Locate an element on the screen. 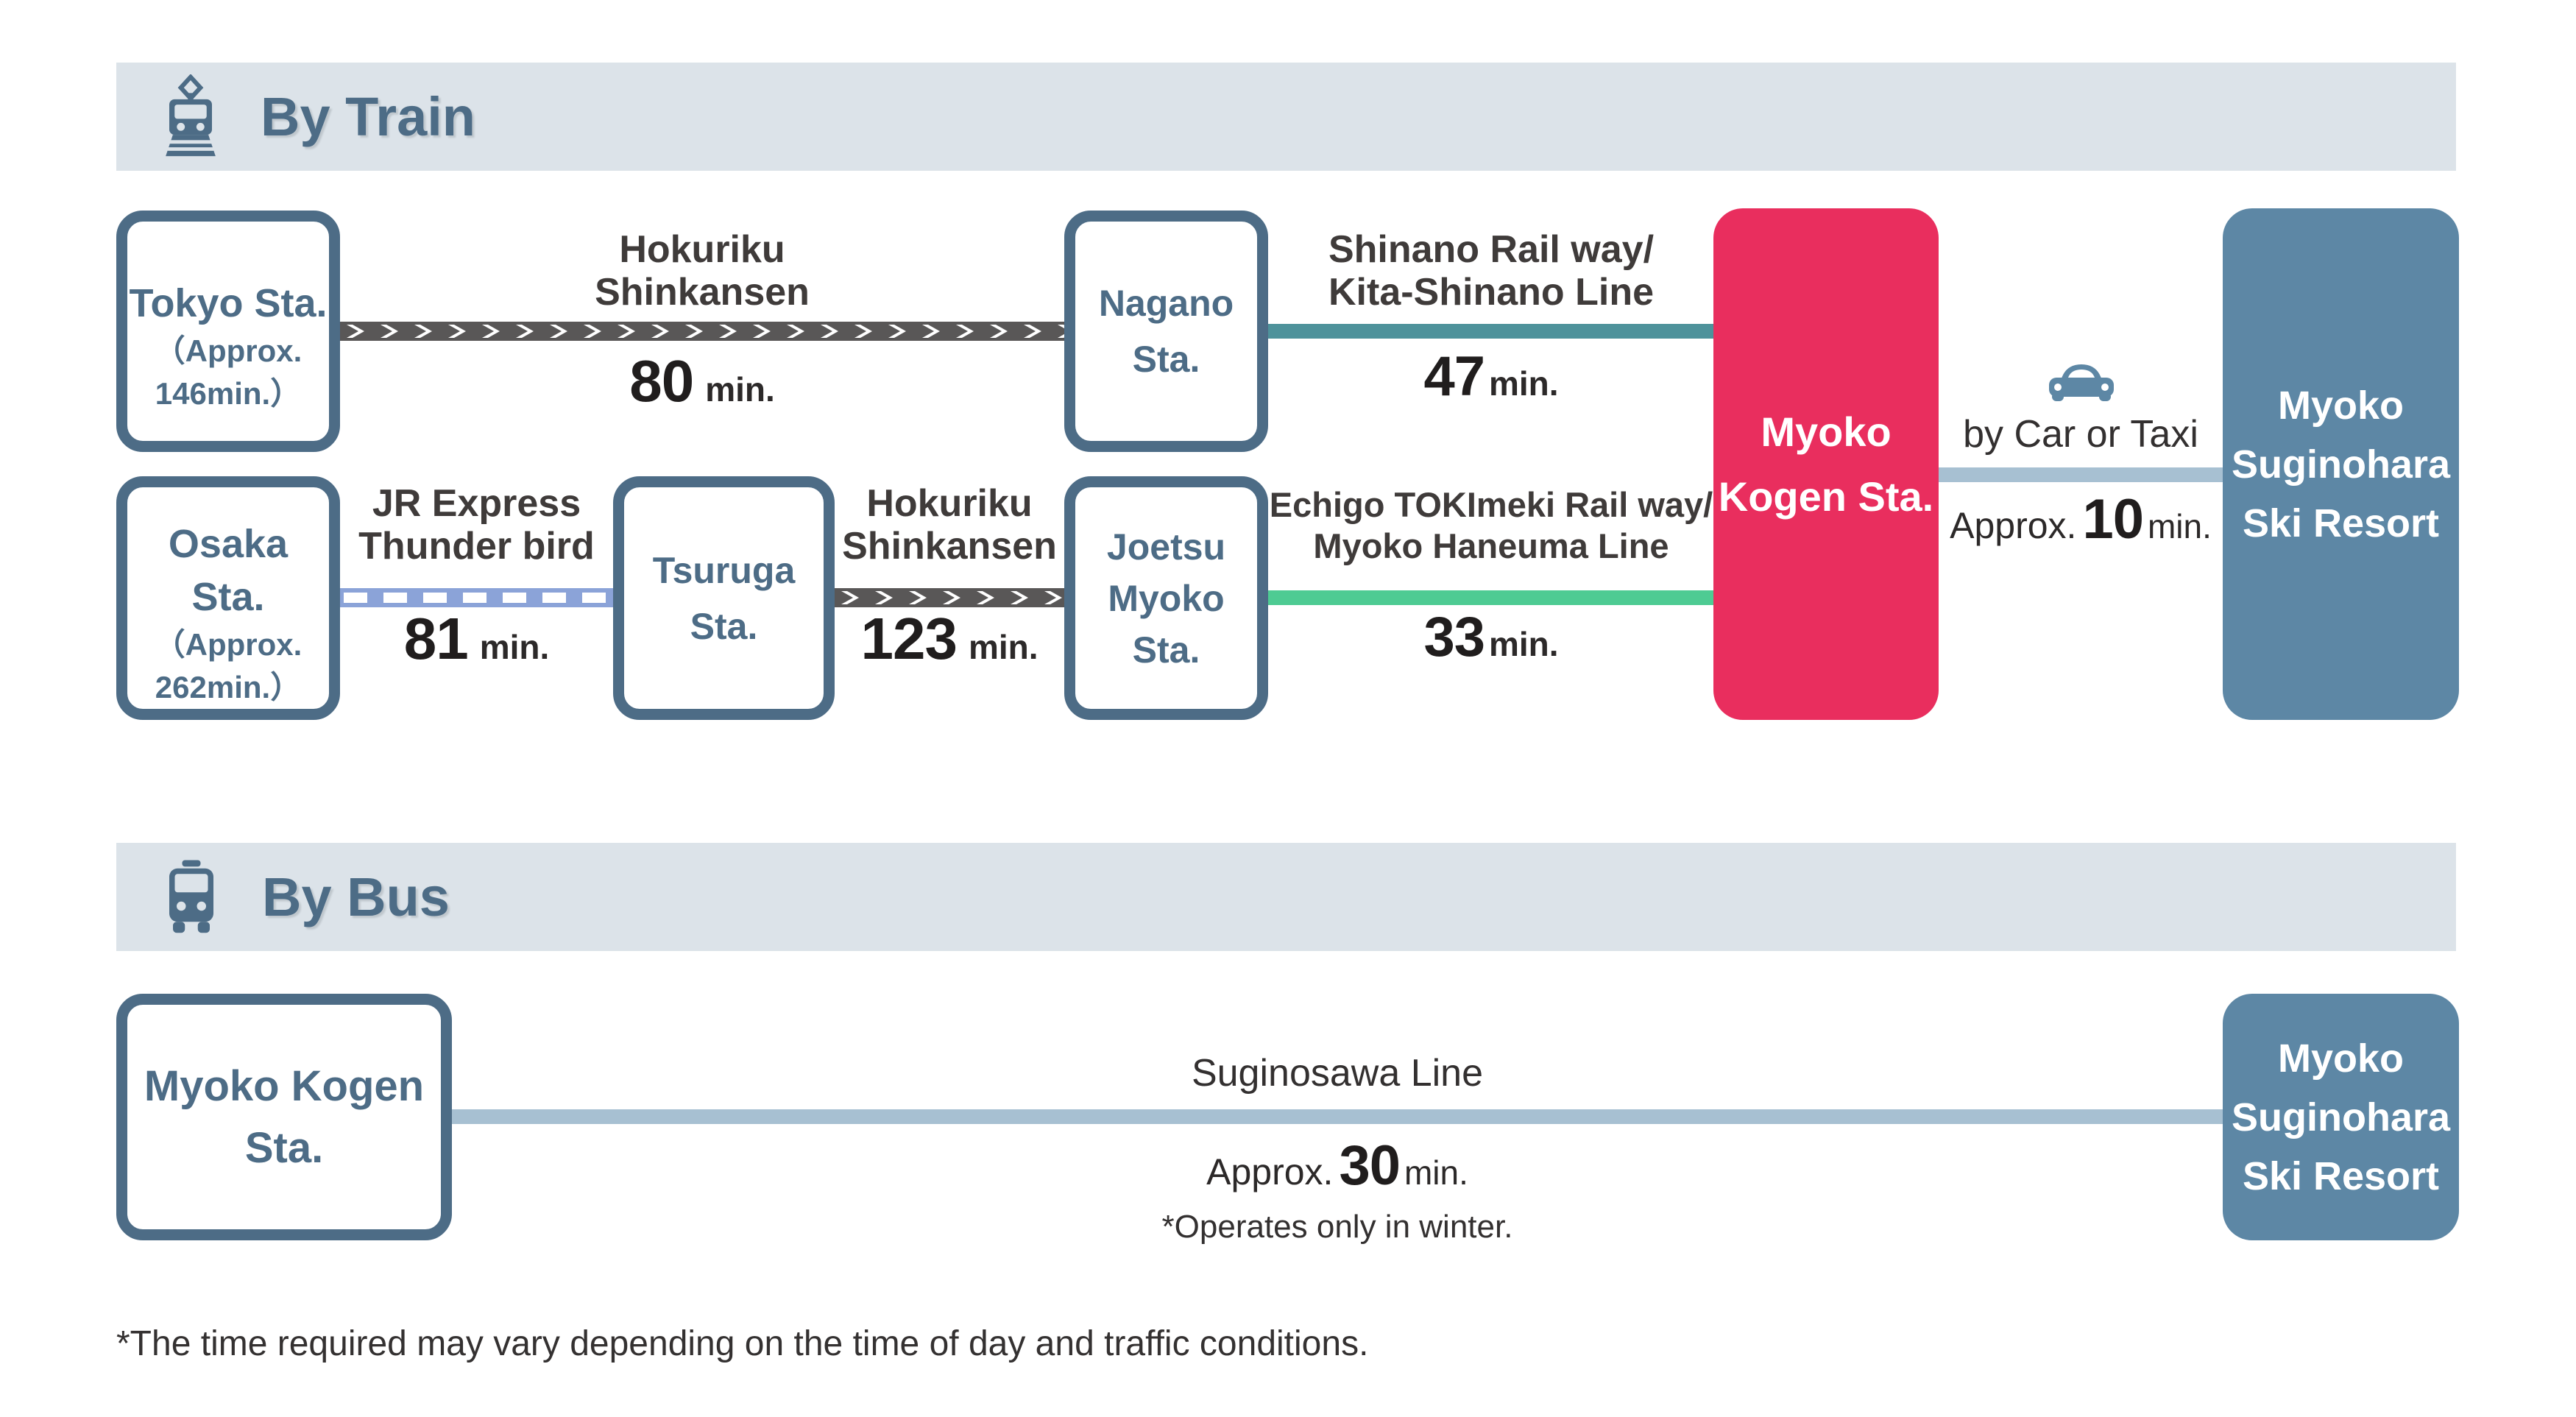 This screenshot has width=2576, height=1417. station-box-osaka: Osaka Sta. （Approx. 262min.） is located at coordinates (228, 598).